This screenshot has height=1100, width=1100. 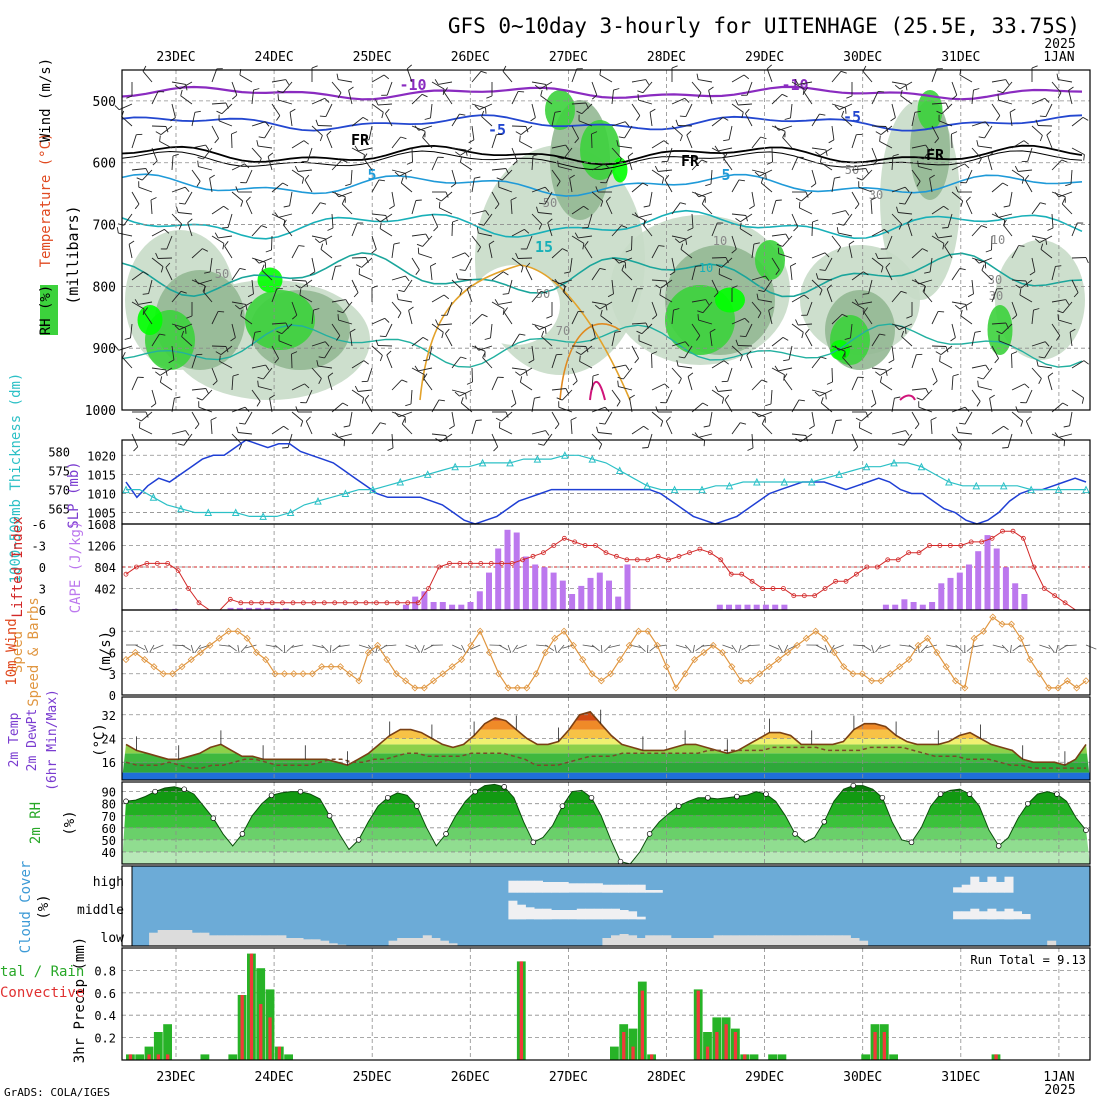 What do you see at coordinates (794, 85) in the screenshot?
I see `upper-air-contour-label-1: -10` at bounding box center [794, 85].